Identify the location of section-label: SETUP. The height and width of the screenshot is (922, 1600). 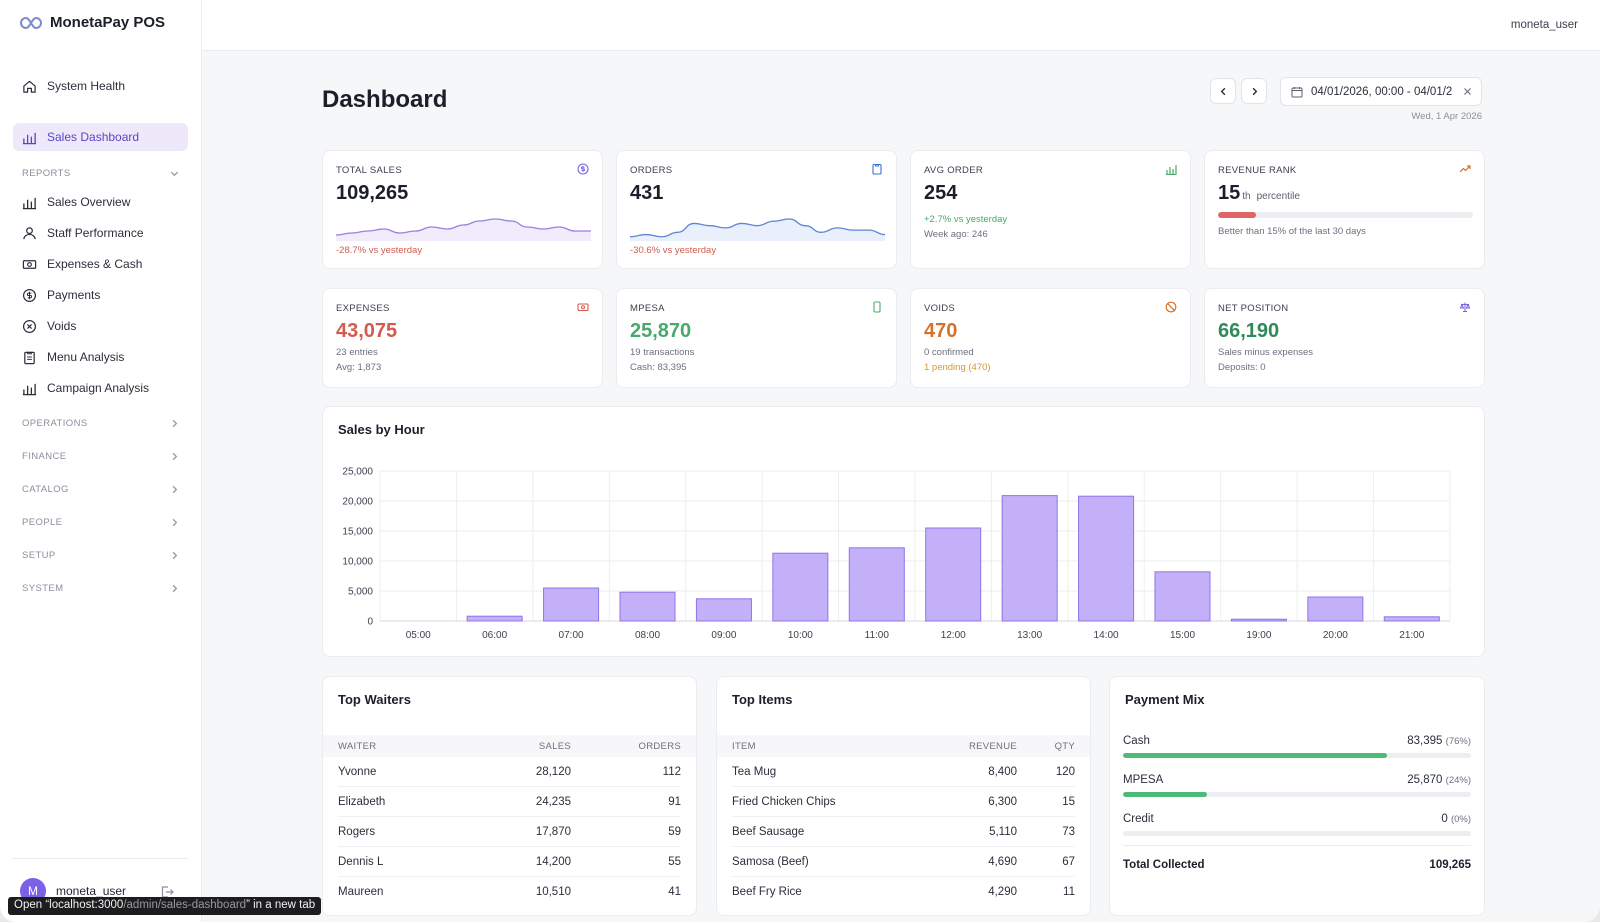
(39, 555).